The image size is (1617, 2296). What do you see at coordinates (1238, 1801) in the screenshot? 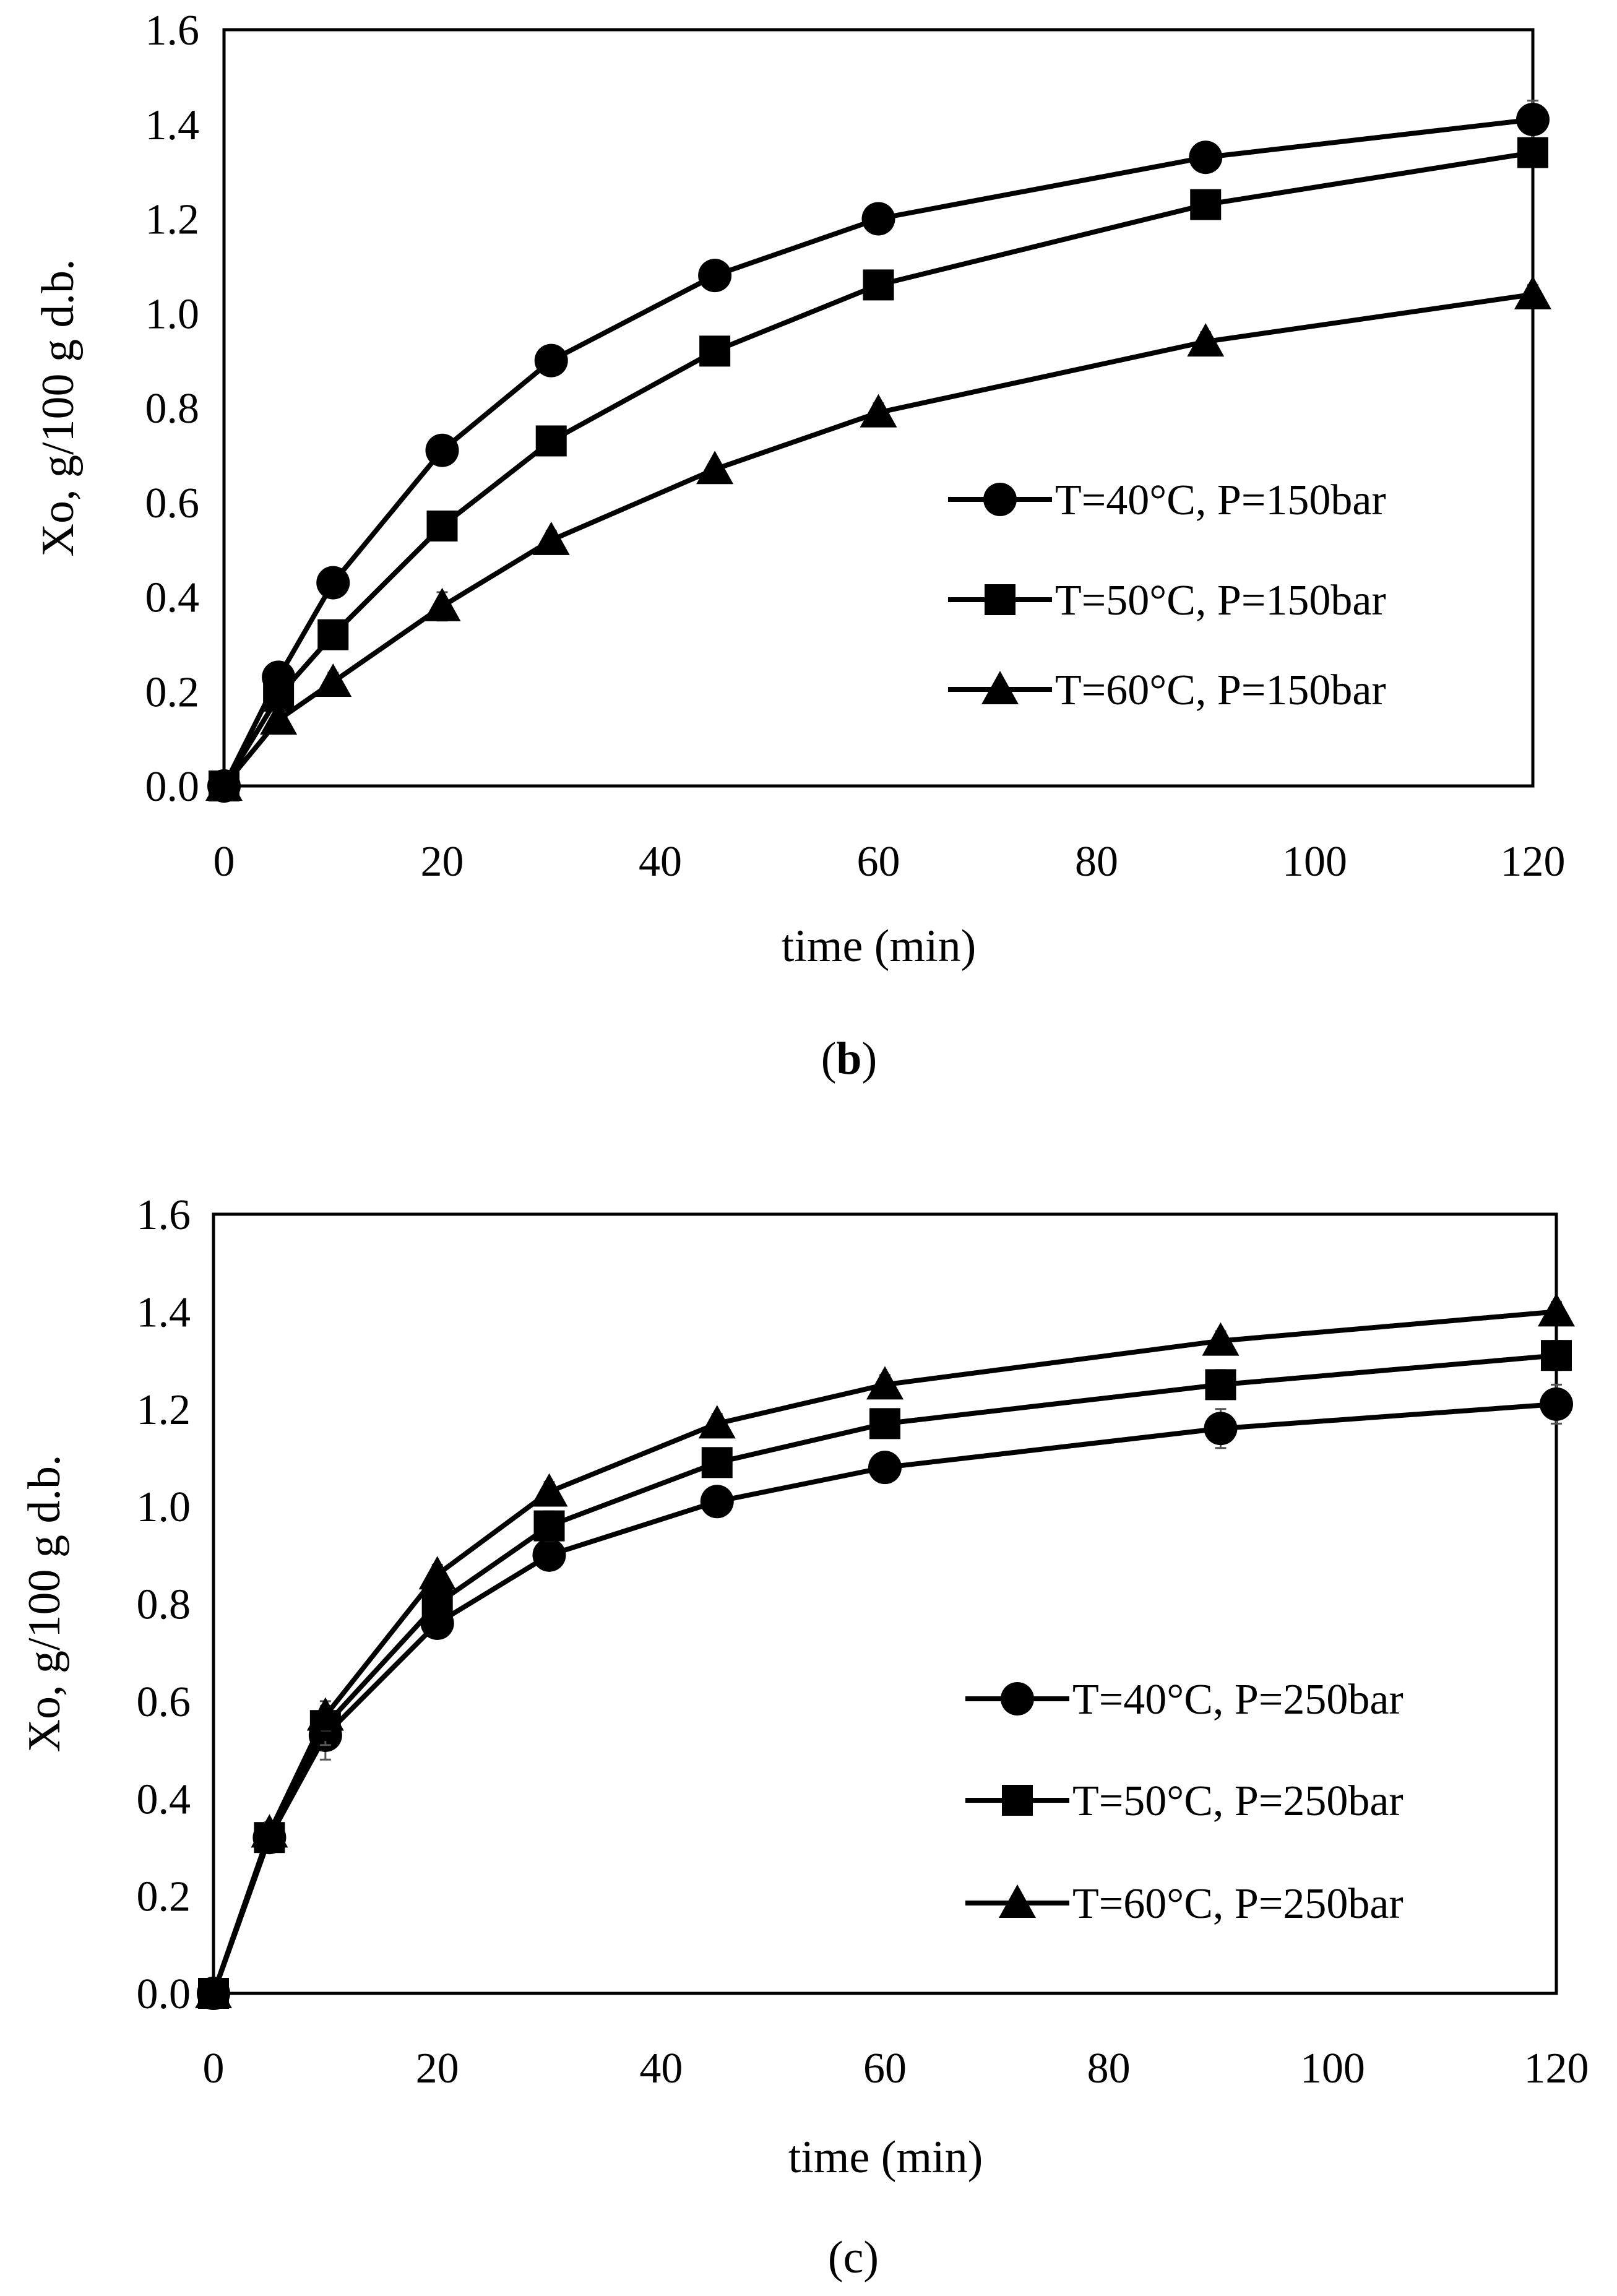
I see `legend-label: T=50°C, P=250bar` at bounding box center [1238, 1801].